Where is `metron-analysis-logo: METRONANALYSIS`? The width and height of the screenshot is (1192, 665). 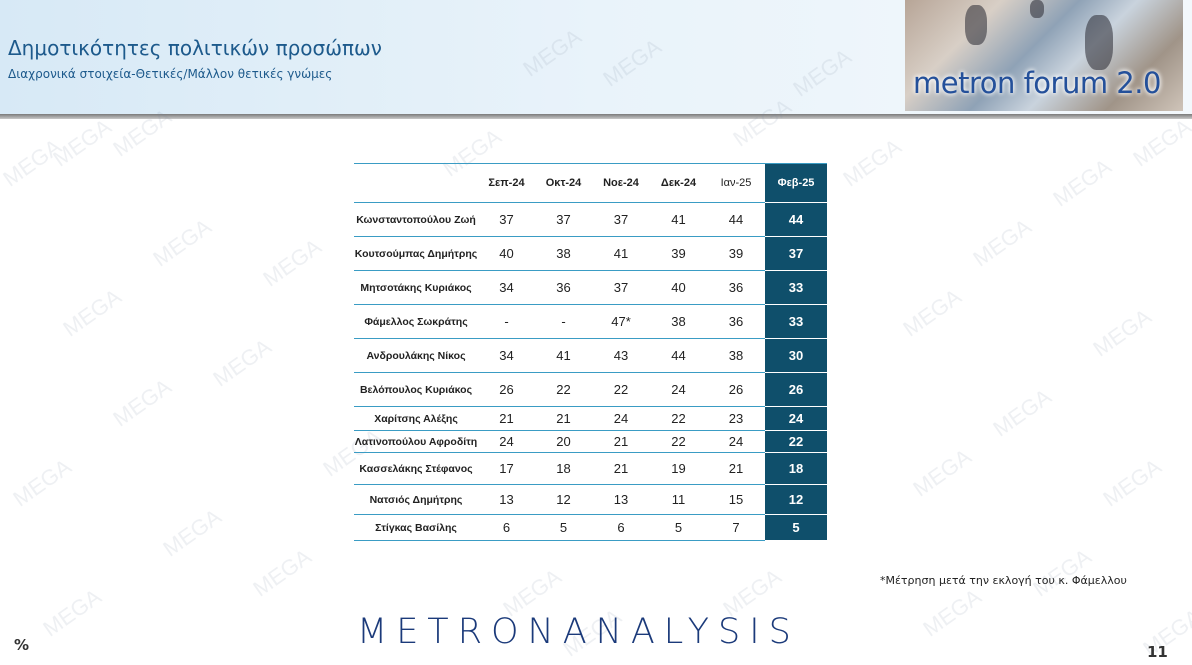 metron-analysis-logo: METRONANALYSIS is located at coordinates (578, 632).